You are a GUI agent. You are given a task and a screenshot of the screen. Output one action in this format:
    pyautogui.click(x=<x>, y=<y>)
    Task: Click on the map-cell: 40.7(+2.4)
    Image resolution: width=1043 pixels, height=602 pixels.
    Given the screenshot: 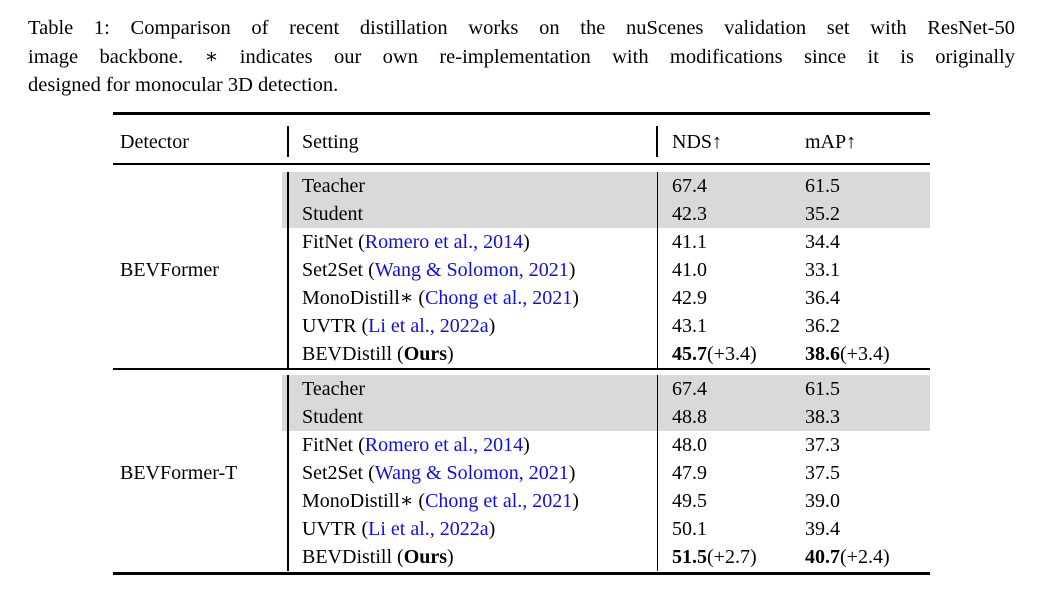 What is the action you would take?
    pyautogui.click(x=847, y=557)
    